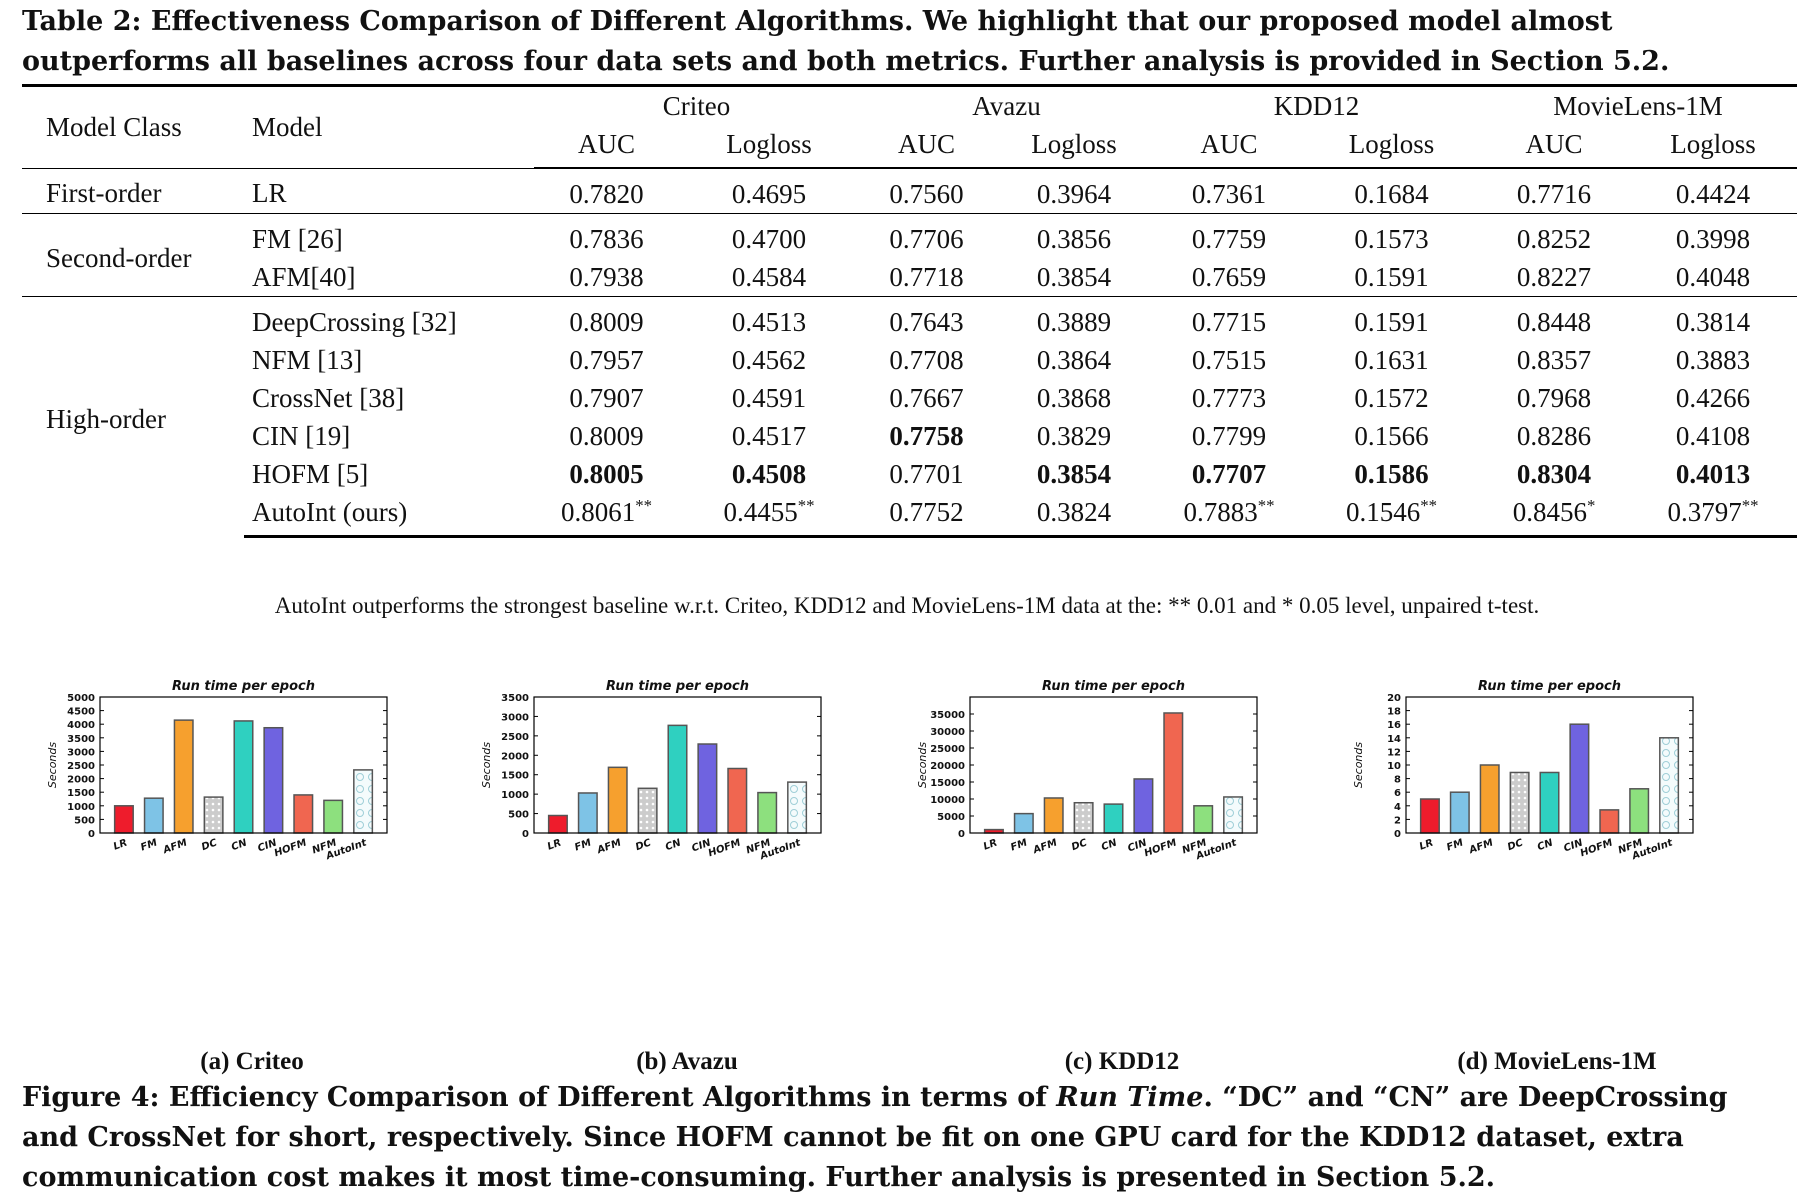  I want to click on value-cell: 0.4013, so click(1713, 474).